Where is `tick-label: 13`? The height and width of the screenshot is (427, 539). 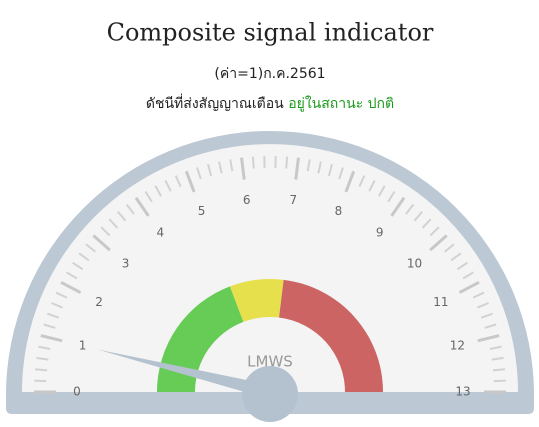 tick-label: 13 is located at coordinates (462, 392).